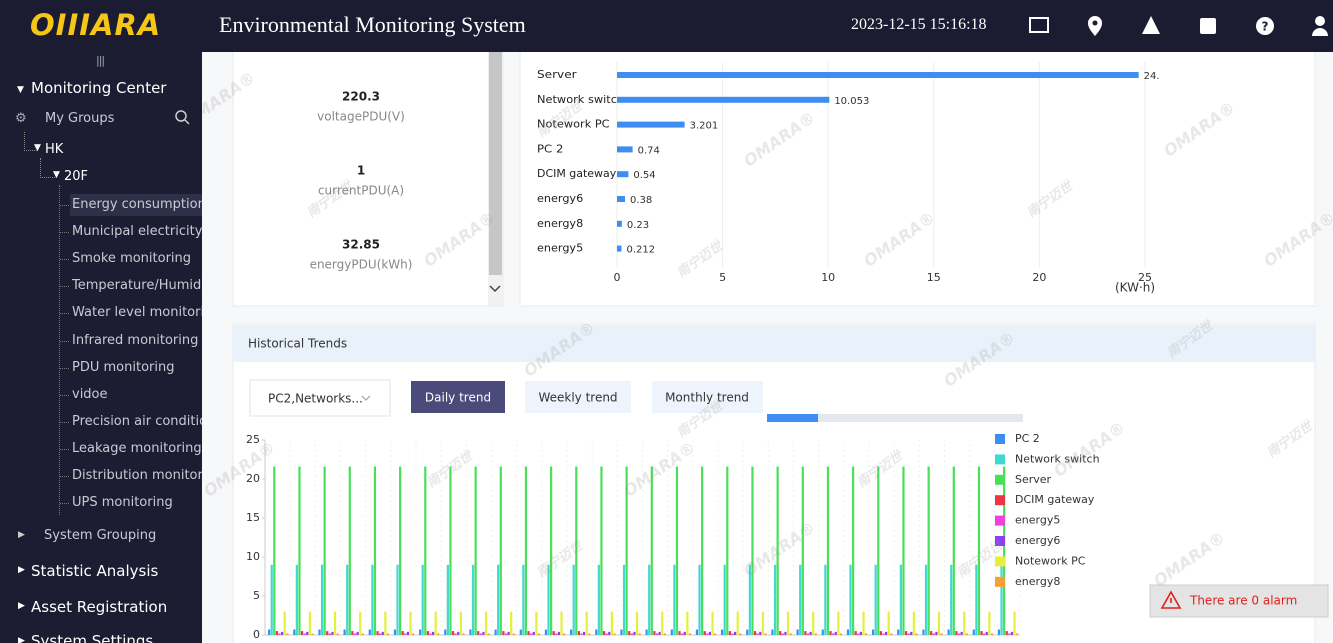  I want to click on menu-section: Asset Registration, so click(99, 607).